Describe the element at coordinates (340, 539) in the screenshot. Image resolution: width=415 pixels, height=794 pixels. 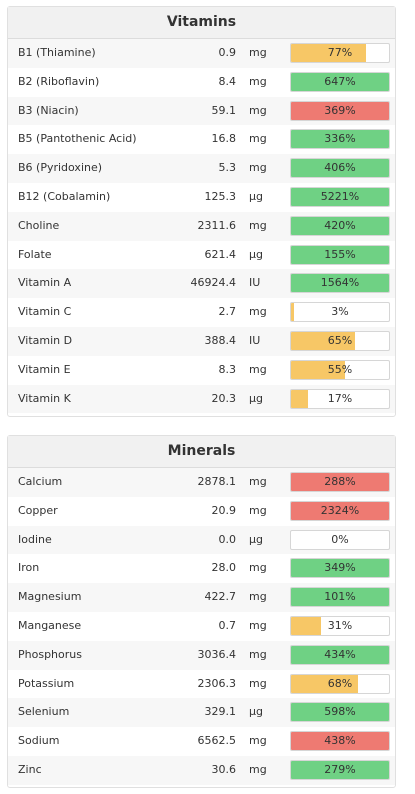
I see `percent-bar: 0%` at that location.